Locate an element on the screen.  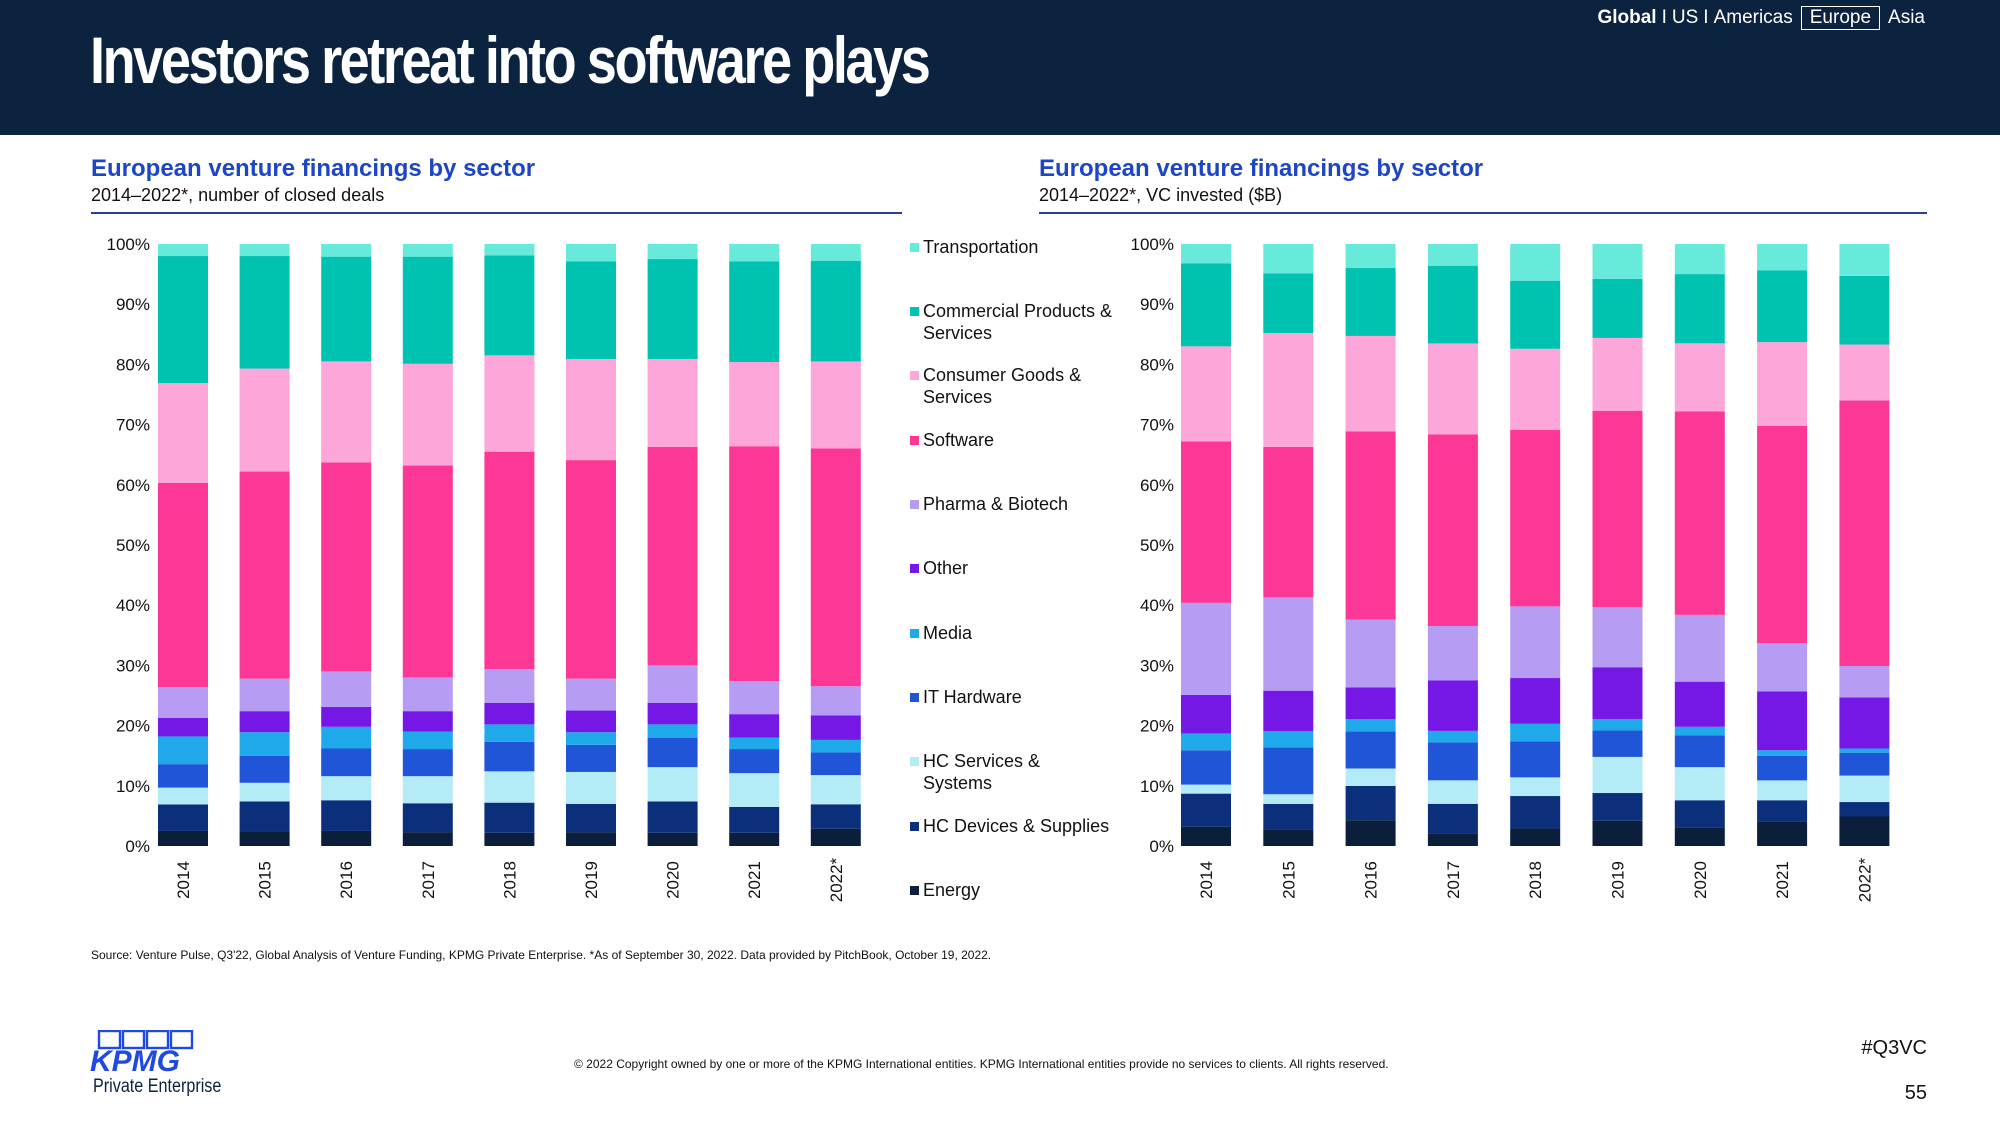
legend-label-line: Transportation is located at coordinates (981, 247).